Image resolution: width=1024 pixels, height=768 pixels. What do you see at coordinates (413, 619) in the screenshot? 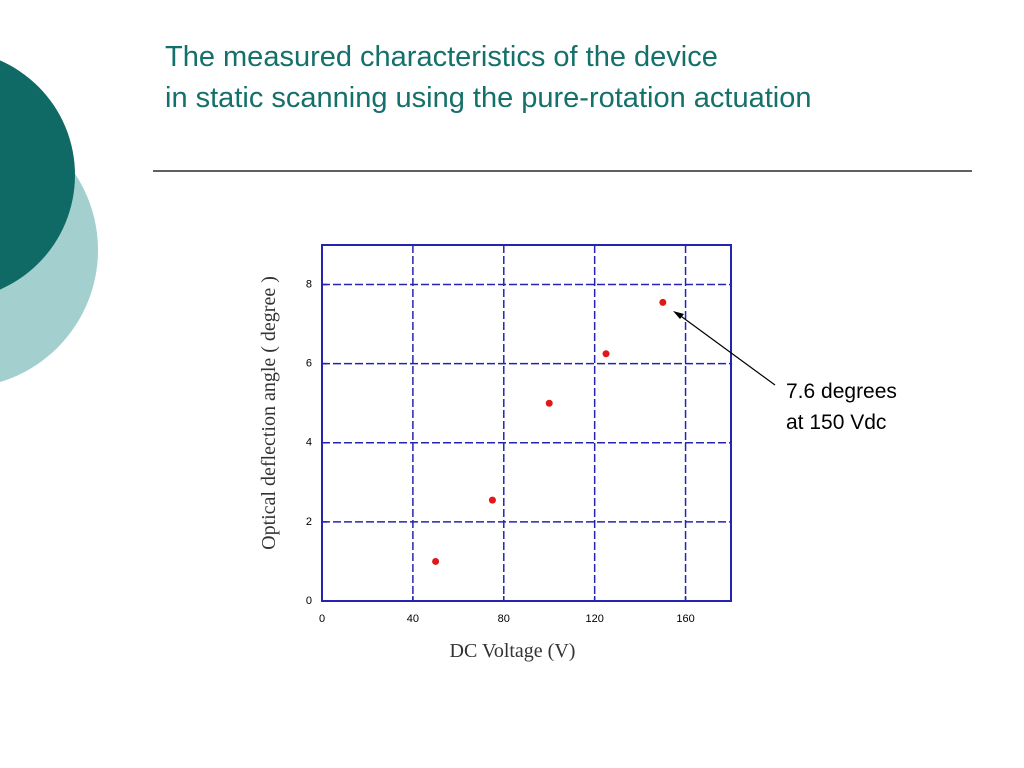
I see `x-tick-label: 40` at bounding box center [413, 619].